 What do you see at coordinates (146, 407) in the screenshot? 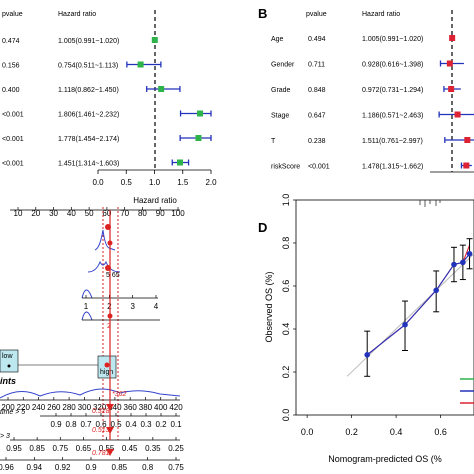
I see `total-tick-label-9: 380` at bounding box center [146, 407].